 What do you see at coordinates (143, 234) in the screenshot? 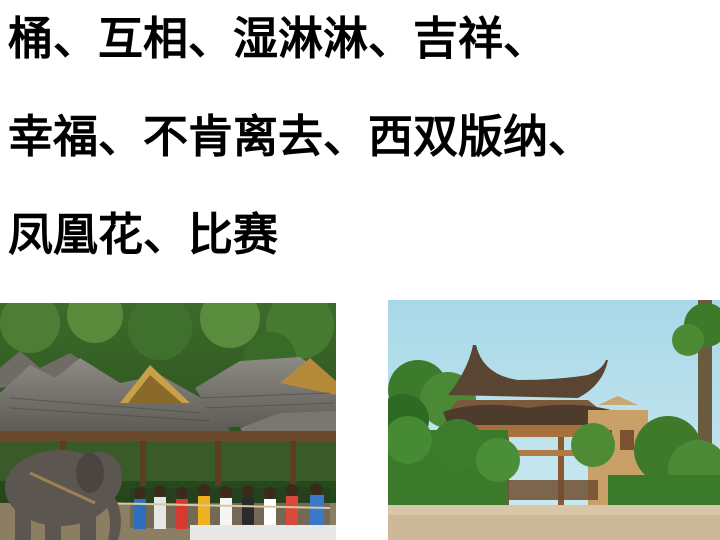
I see `vocab-line-3: 凤凰花、比赛` at bounding box center [143, 234].